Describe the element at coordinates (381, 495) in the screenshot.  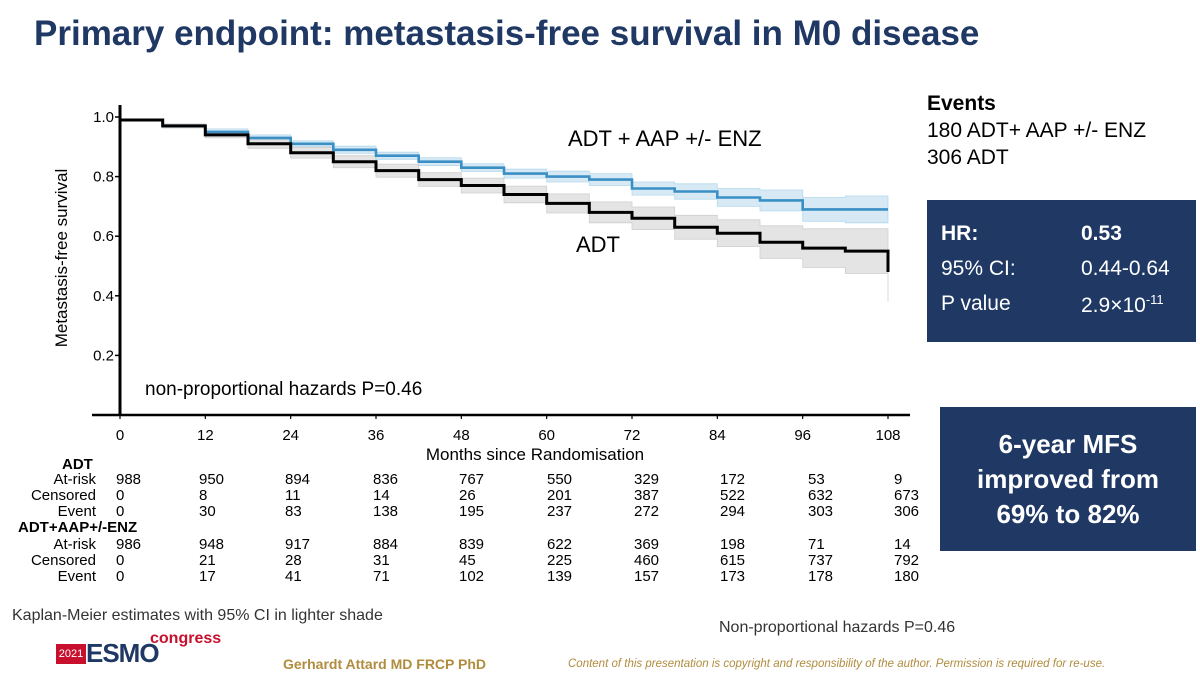
I see `risk-cell: 14` at that location.